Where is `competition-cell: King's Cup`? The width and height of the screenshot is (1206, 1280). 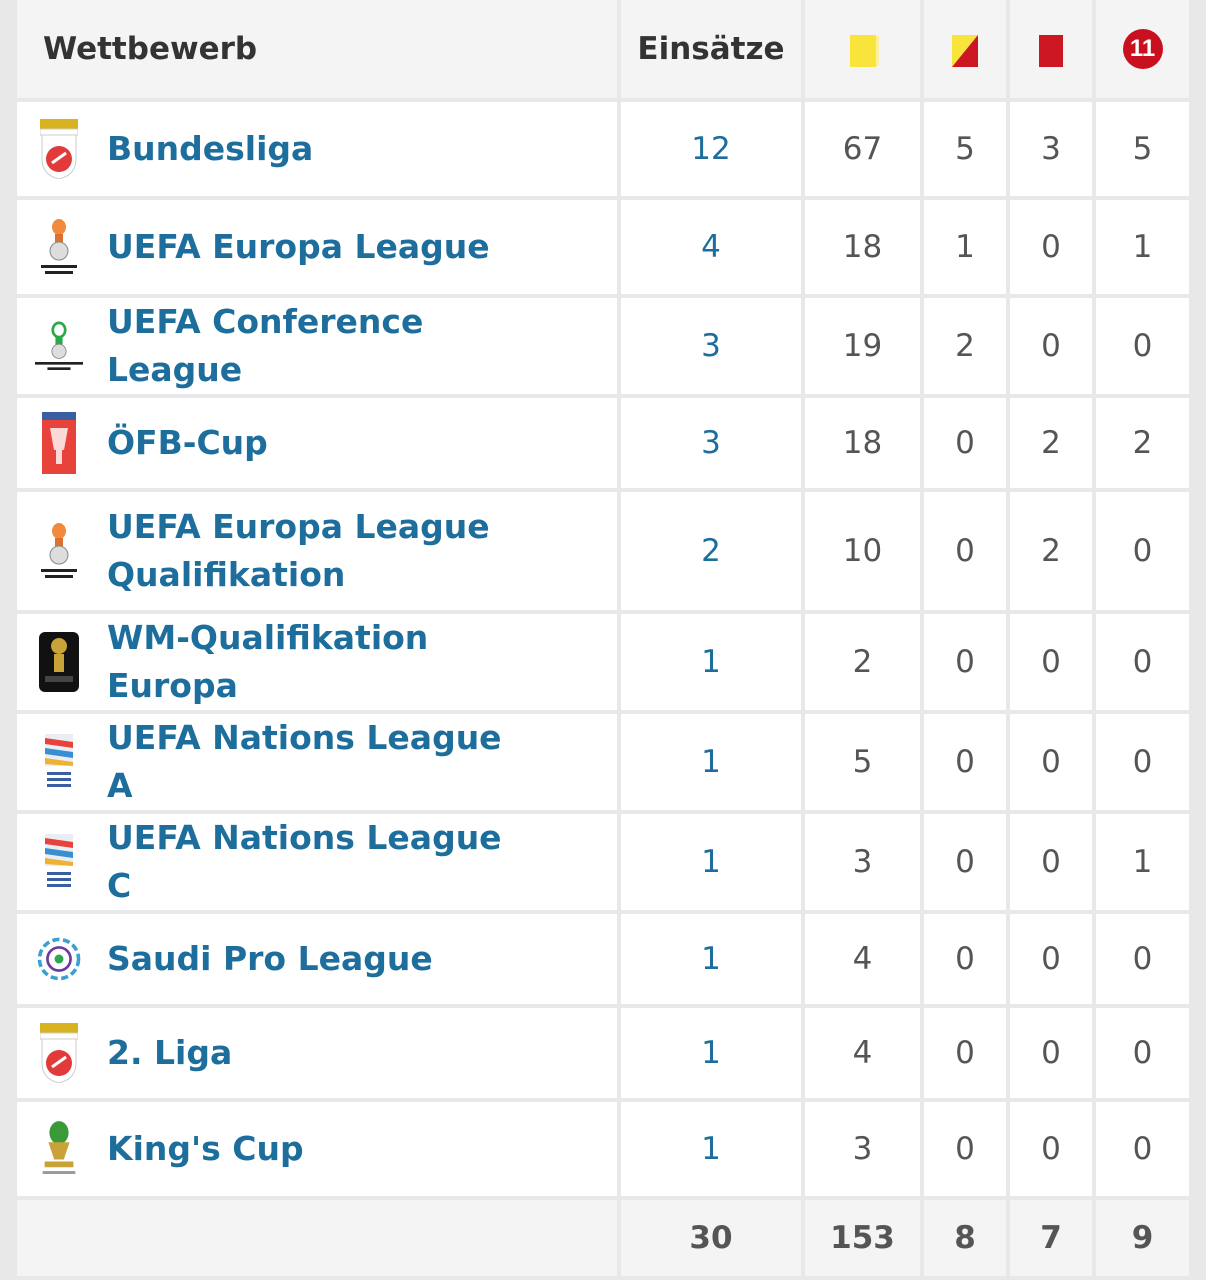
competition-cell: King's Cup is located at coordinates (319, 1151).